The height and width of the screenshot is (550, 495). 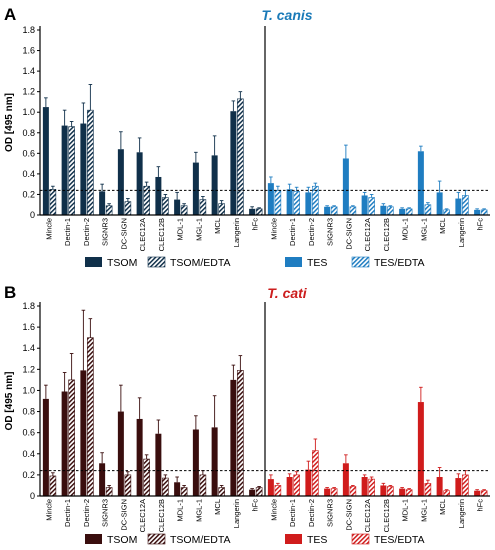 What do you see at coordinates (28, 30) in the screenshot?
I see `panel-a-y-tick-label: 1.8` at bounding box center [28, 30].